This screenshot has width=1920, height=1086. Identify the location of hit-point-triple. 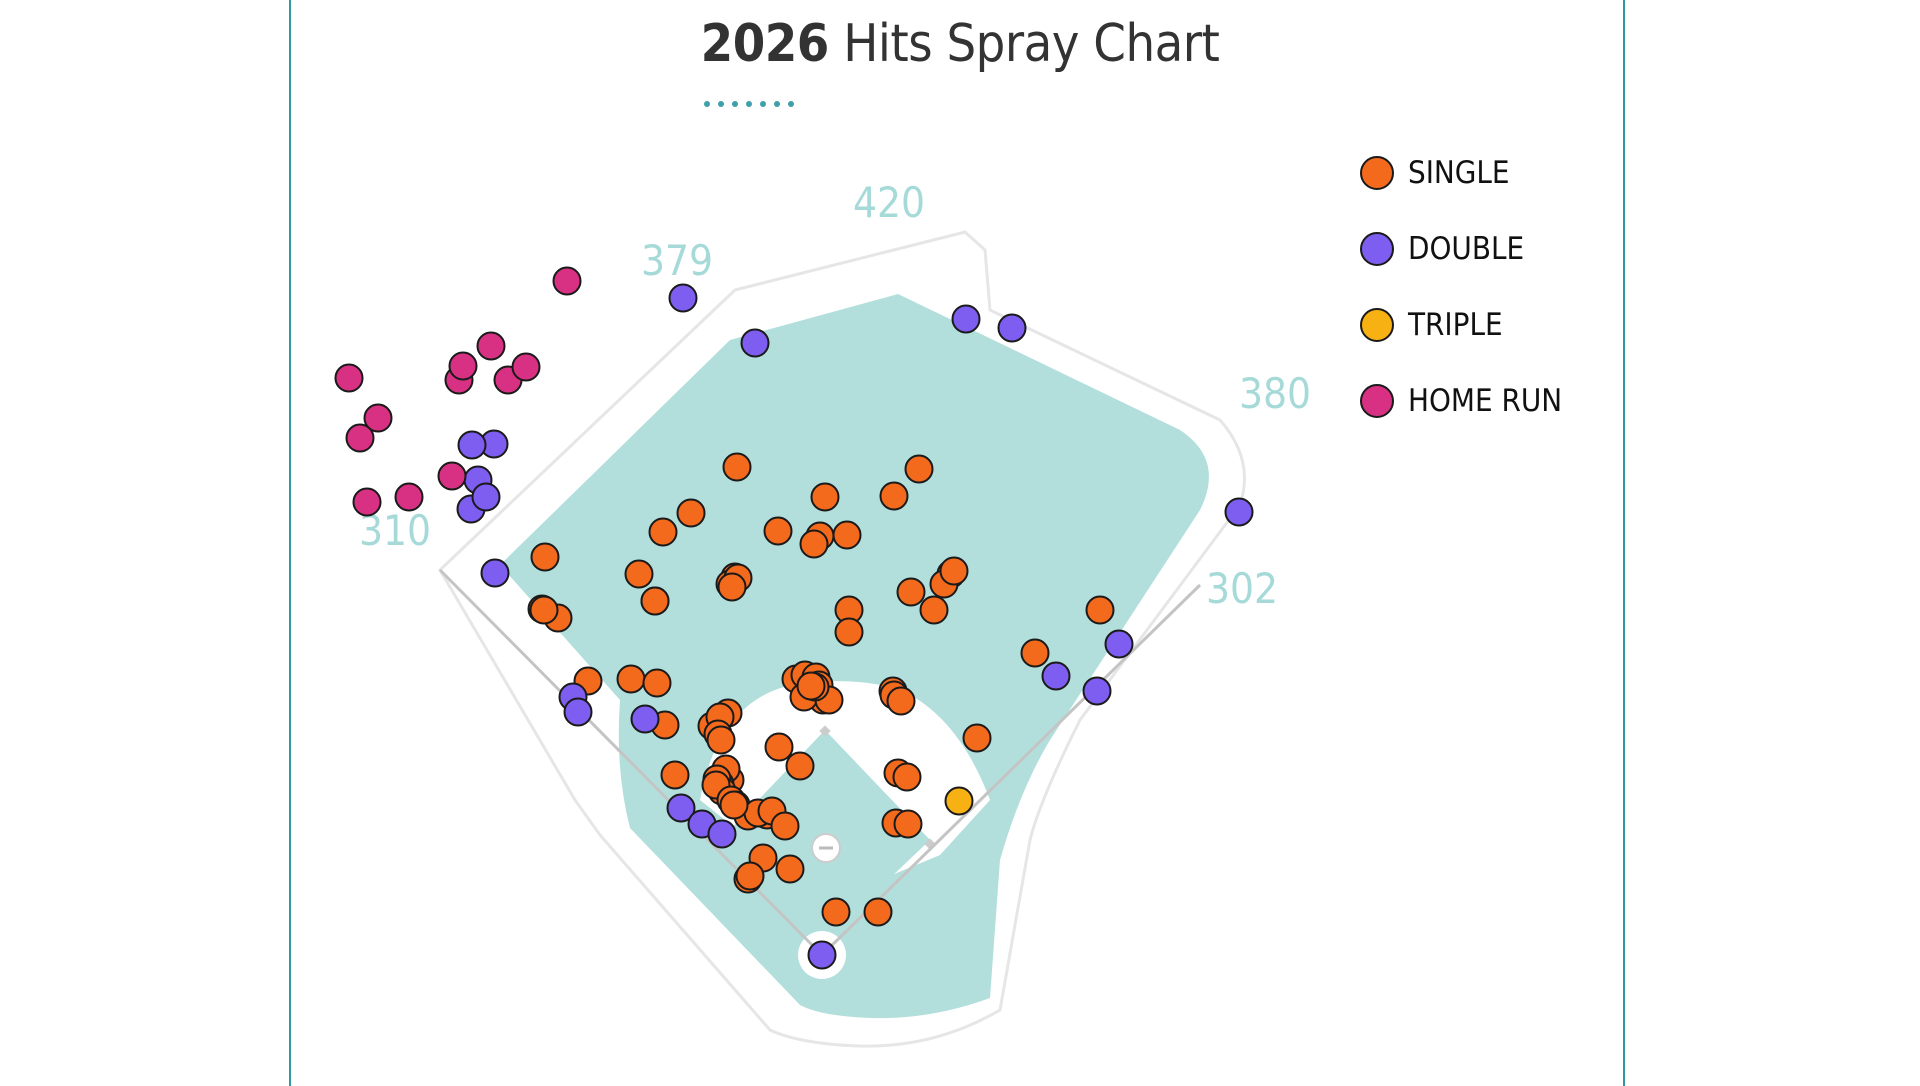
(959, 801).